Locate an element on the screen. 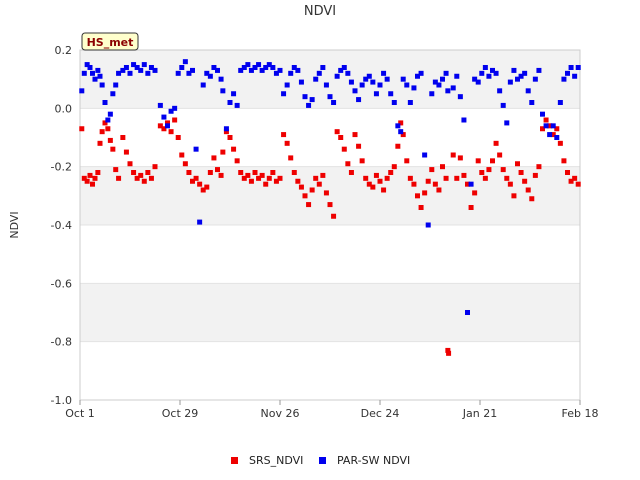 The image size is (640, 480). site-tag-label: HS_met is located at coordinates (110, 42).